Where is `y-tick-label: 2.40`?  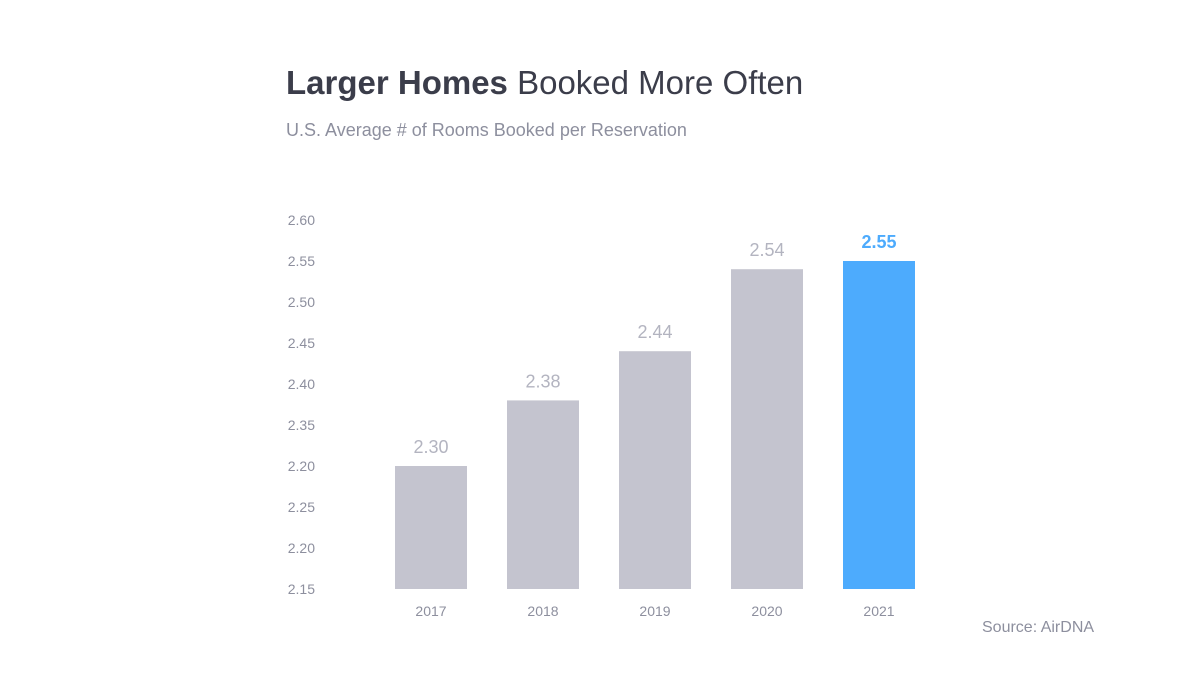
y-tick-label: 2.40 is located at coordinates (301, 384).